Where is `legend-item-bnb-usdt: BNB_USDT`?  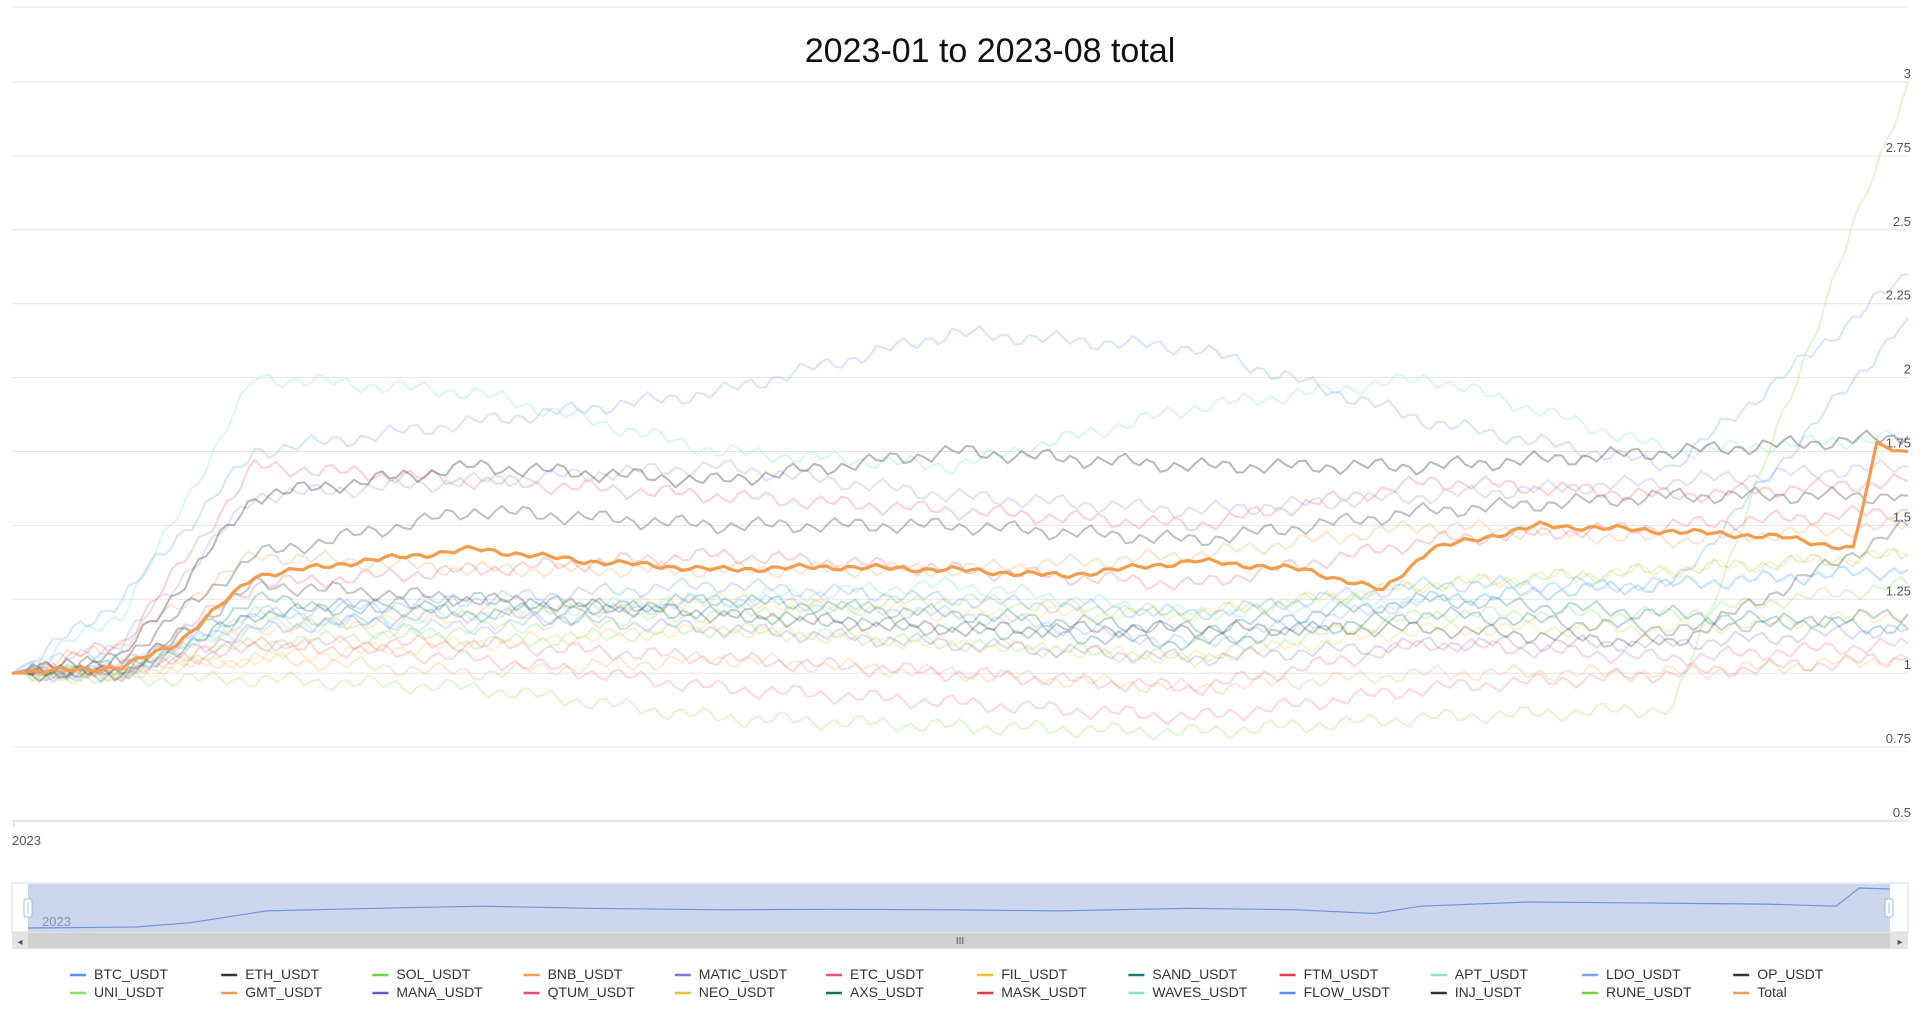
legend-item-bnb-usdt: BNB_USDT is located at coordinates (573, 974).